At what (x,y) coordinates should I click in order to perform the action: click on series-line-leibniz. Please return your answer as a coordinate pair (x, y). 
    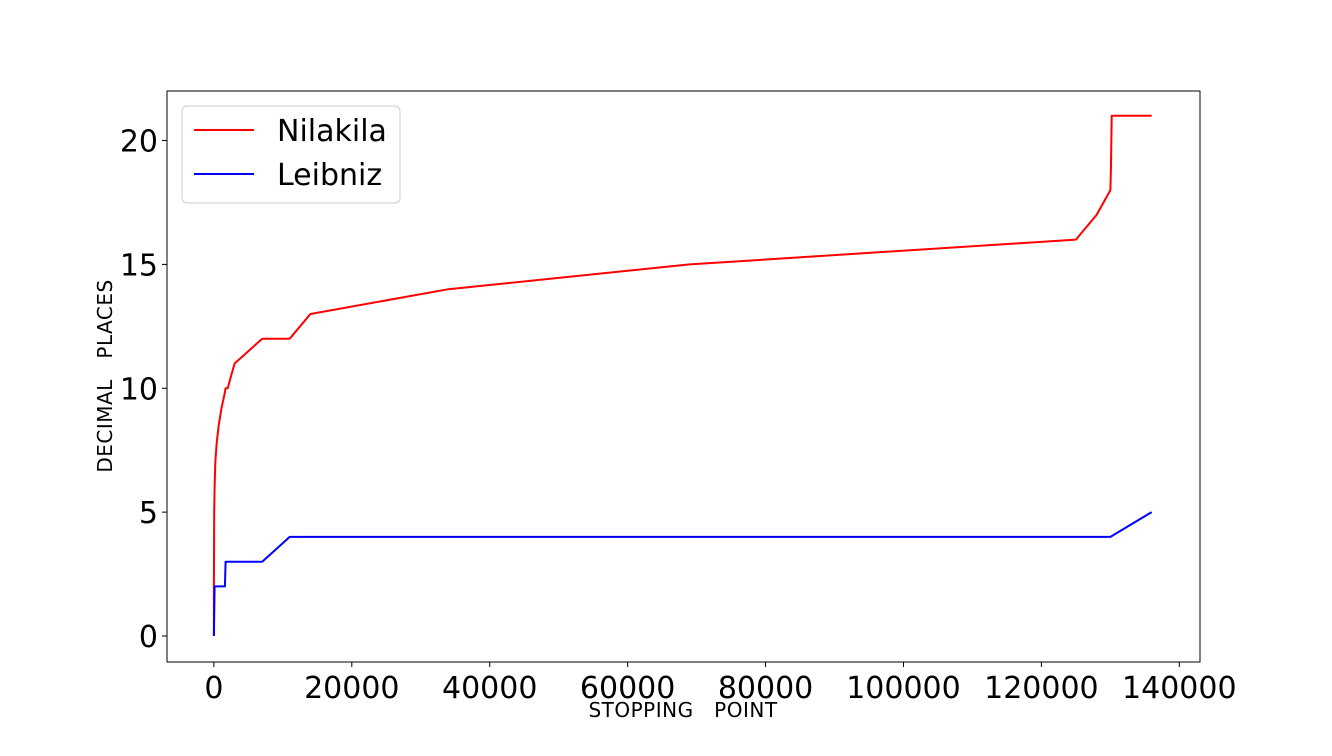
    Looking at the image, I should click on (682, 574).